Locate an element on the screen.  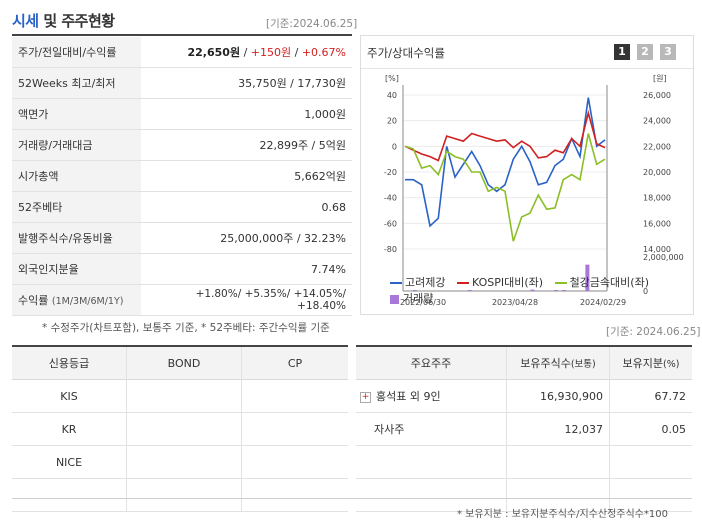
holder-shares: 12,037 is located at coordinates (558, 429).